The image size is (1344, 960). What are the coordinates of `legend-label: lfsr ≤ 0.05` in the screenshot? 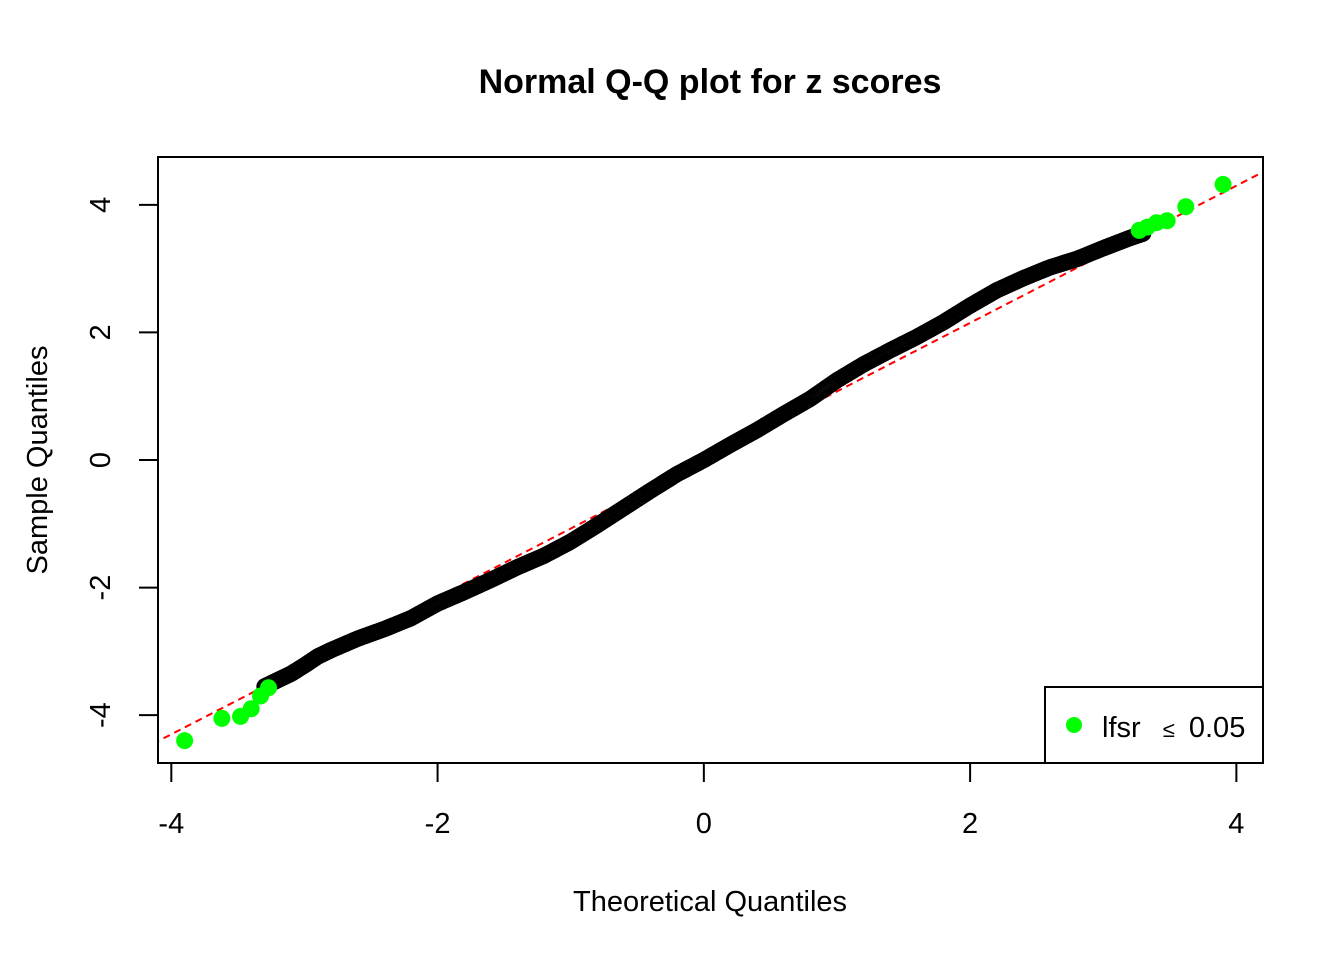 It's located at (1173, 728).